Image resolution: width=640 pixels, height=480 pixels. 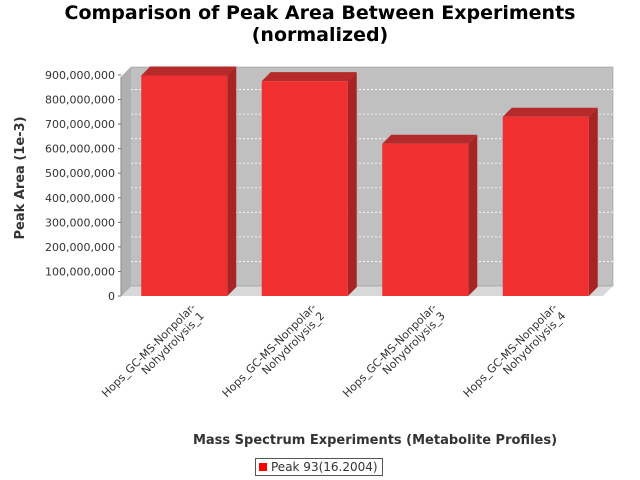 I want to click on y-tick-label: 800,000,000, so click(x=80, y=100).